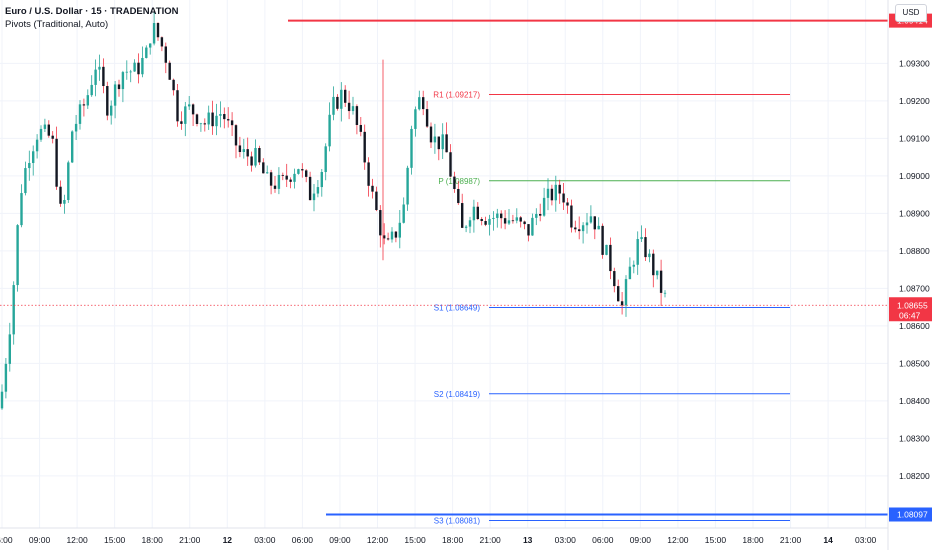 Image resolution: width=932 pixels, height=550 pixels. I want to click on time-tick-label: 09:00, so click(40, 540).